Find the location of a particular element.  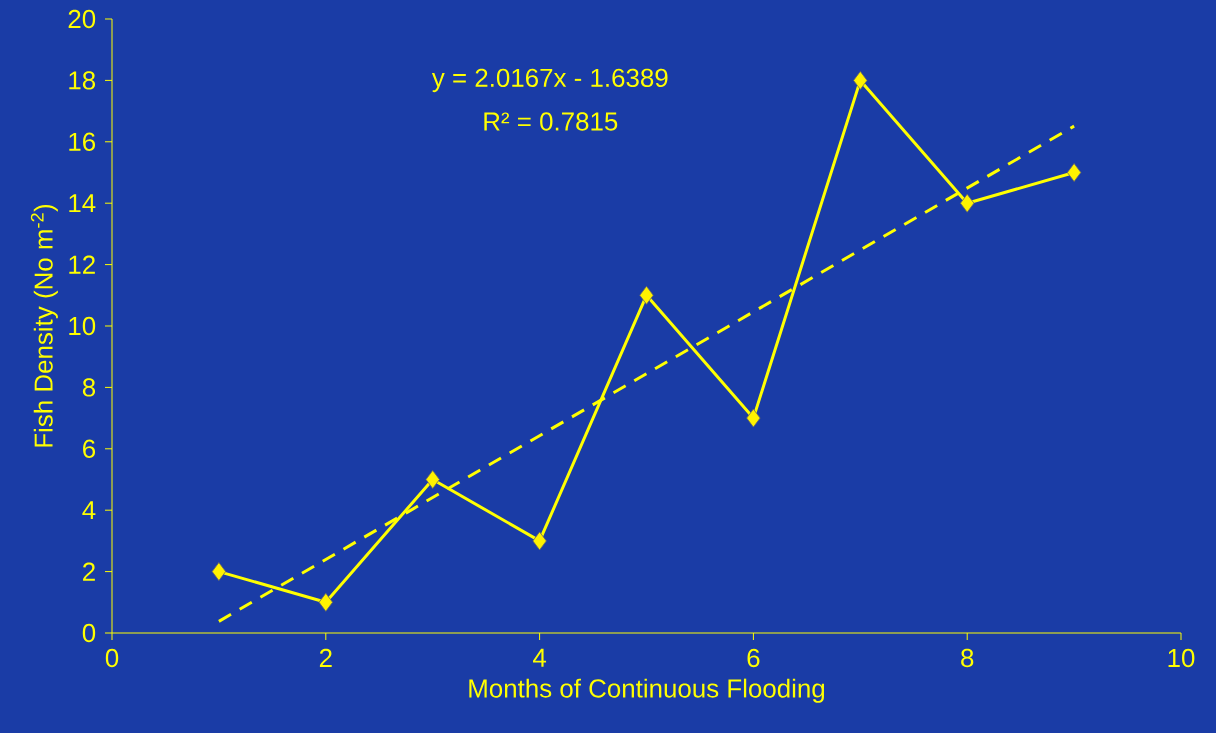

y-tick-label: 10 is located at coordinates (82, 326).